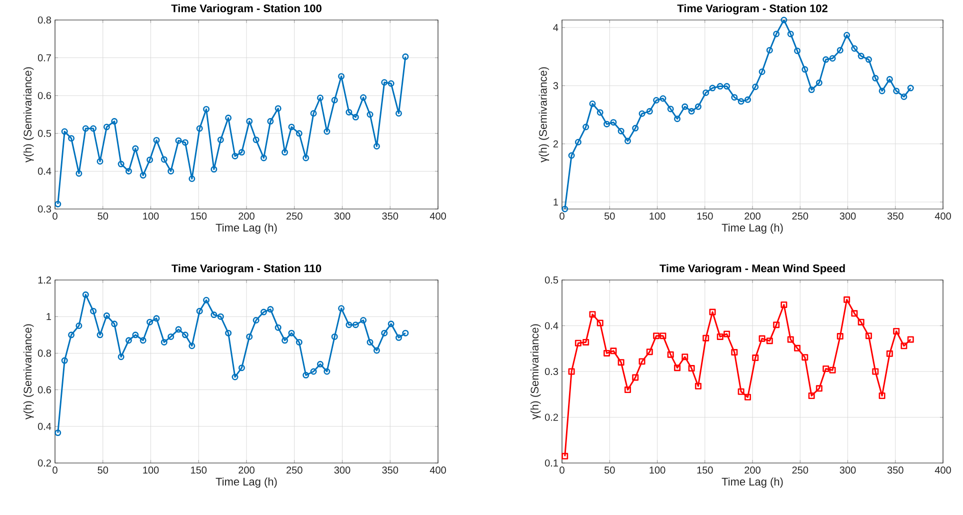 This screenshot has height=515, width=963. What do you see at coordinates (752, 482) in the screenshot?
I see `x-axis-title: Time Lag (h)` at bounding box center [752, 482].